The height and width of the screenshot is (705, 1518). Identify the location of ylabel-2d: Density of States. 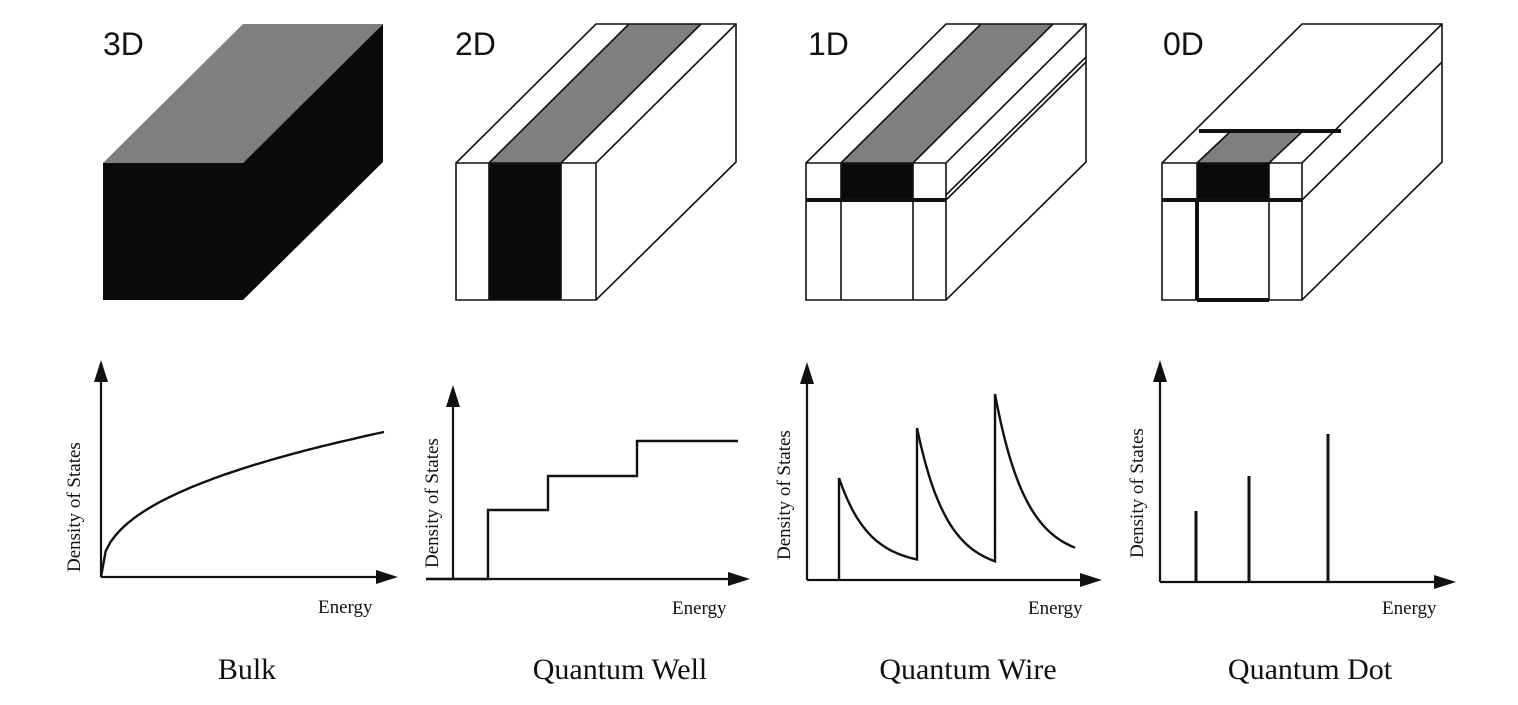
(432, 503).